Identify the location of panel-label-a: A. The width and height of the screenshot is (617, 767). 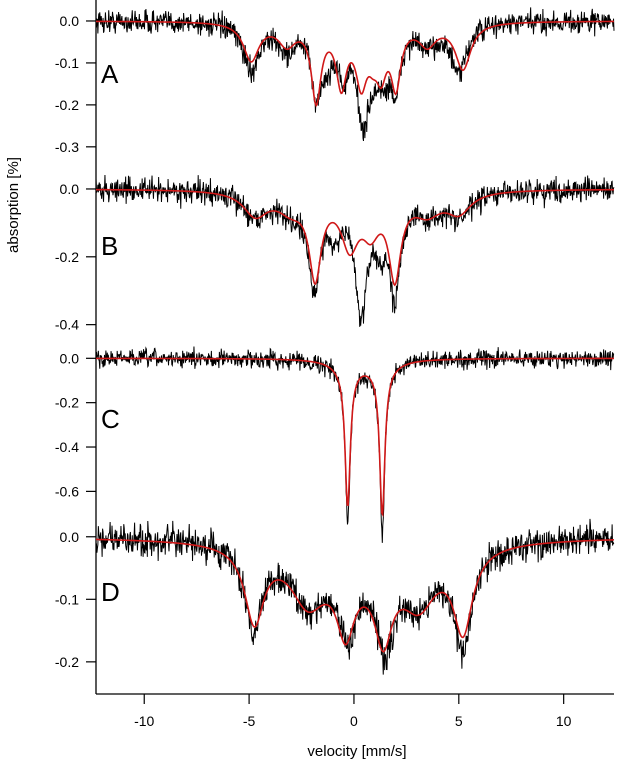
(110, 74).